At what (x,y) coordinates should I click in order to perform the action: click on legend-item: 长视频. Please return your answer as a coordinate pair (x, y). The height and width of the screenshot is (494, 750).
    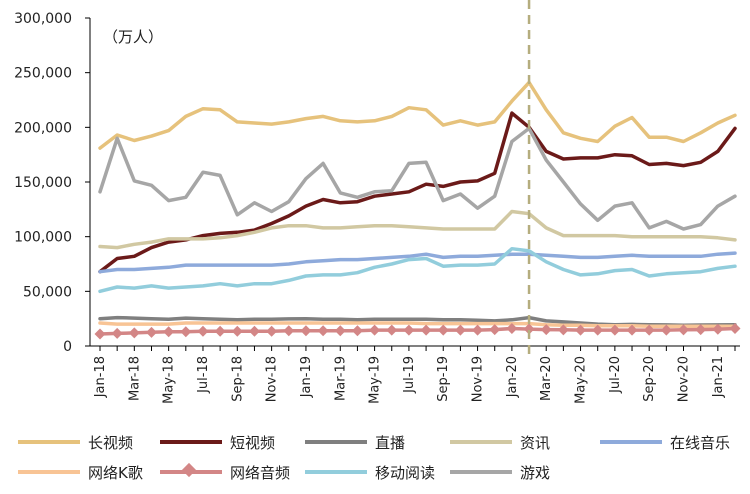
    Looking at the image, I should click on (75, 442).